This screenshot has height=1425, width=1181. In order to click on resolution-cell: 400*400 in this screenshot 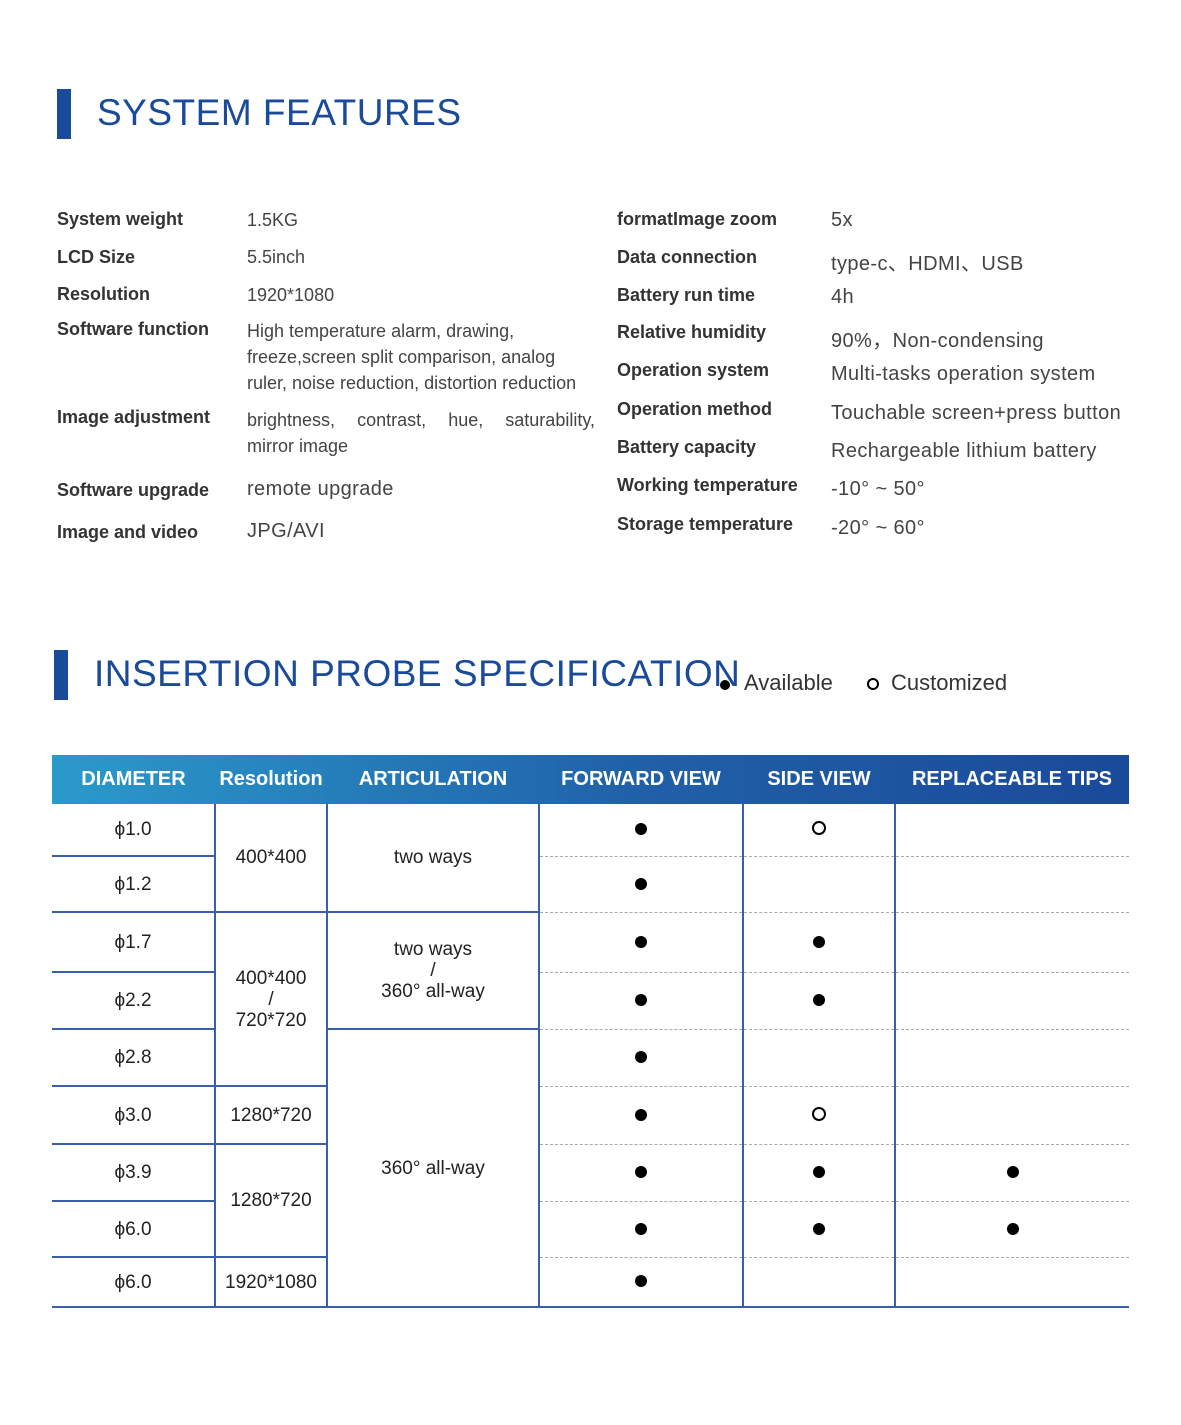, I will do `click(271, 858)`.